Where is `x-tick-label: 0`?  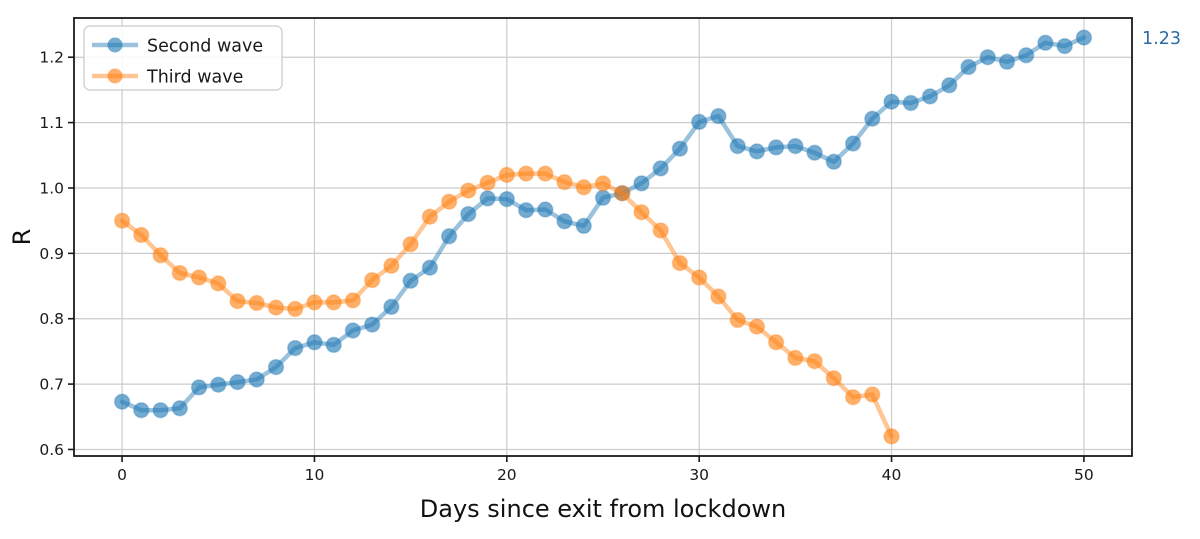
x-tick-label: 0 is located at coordinates (122, 475).